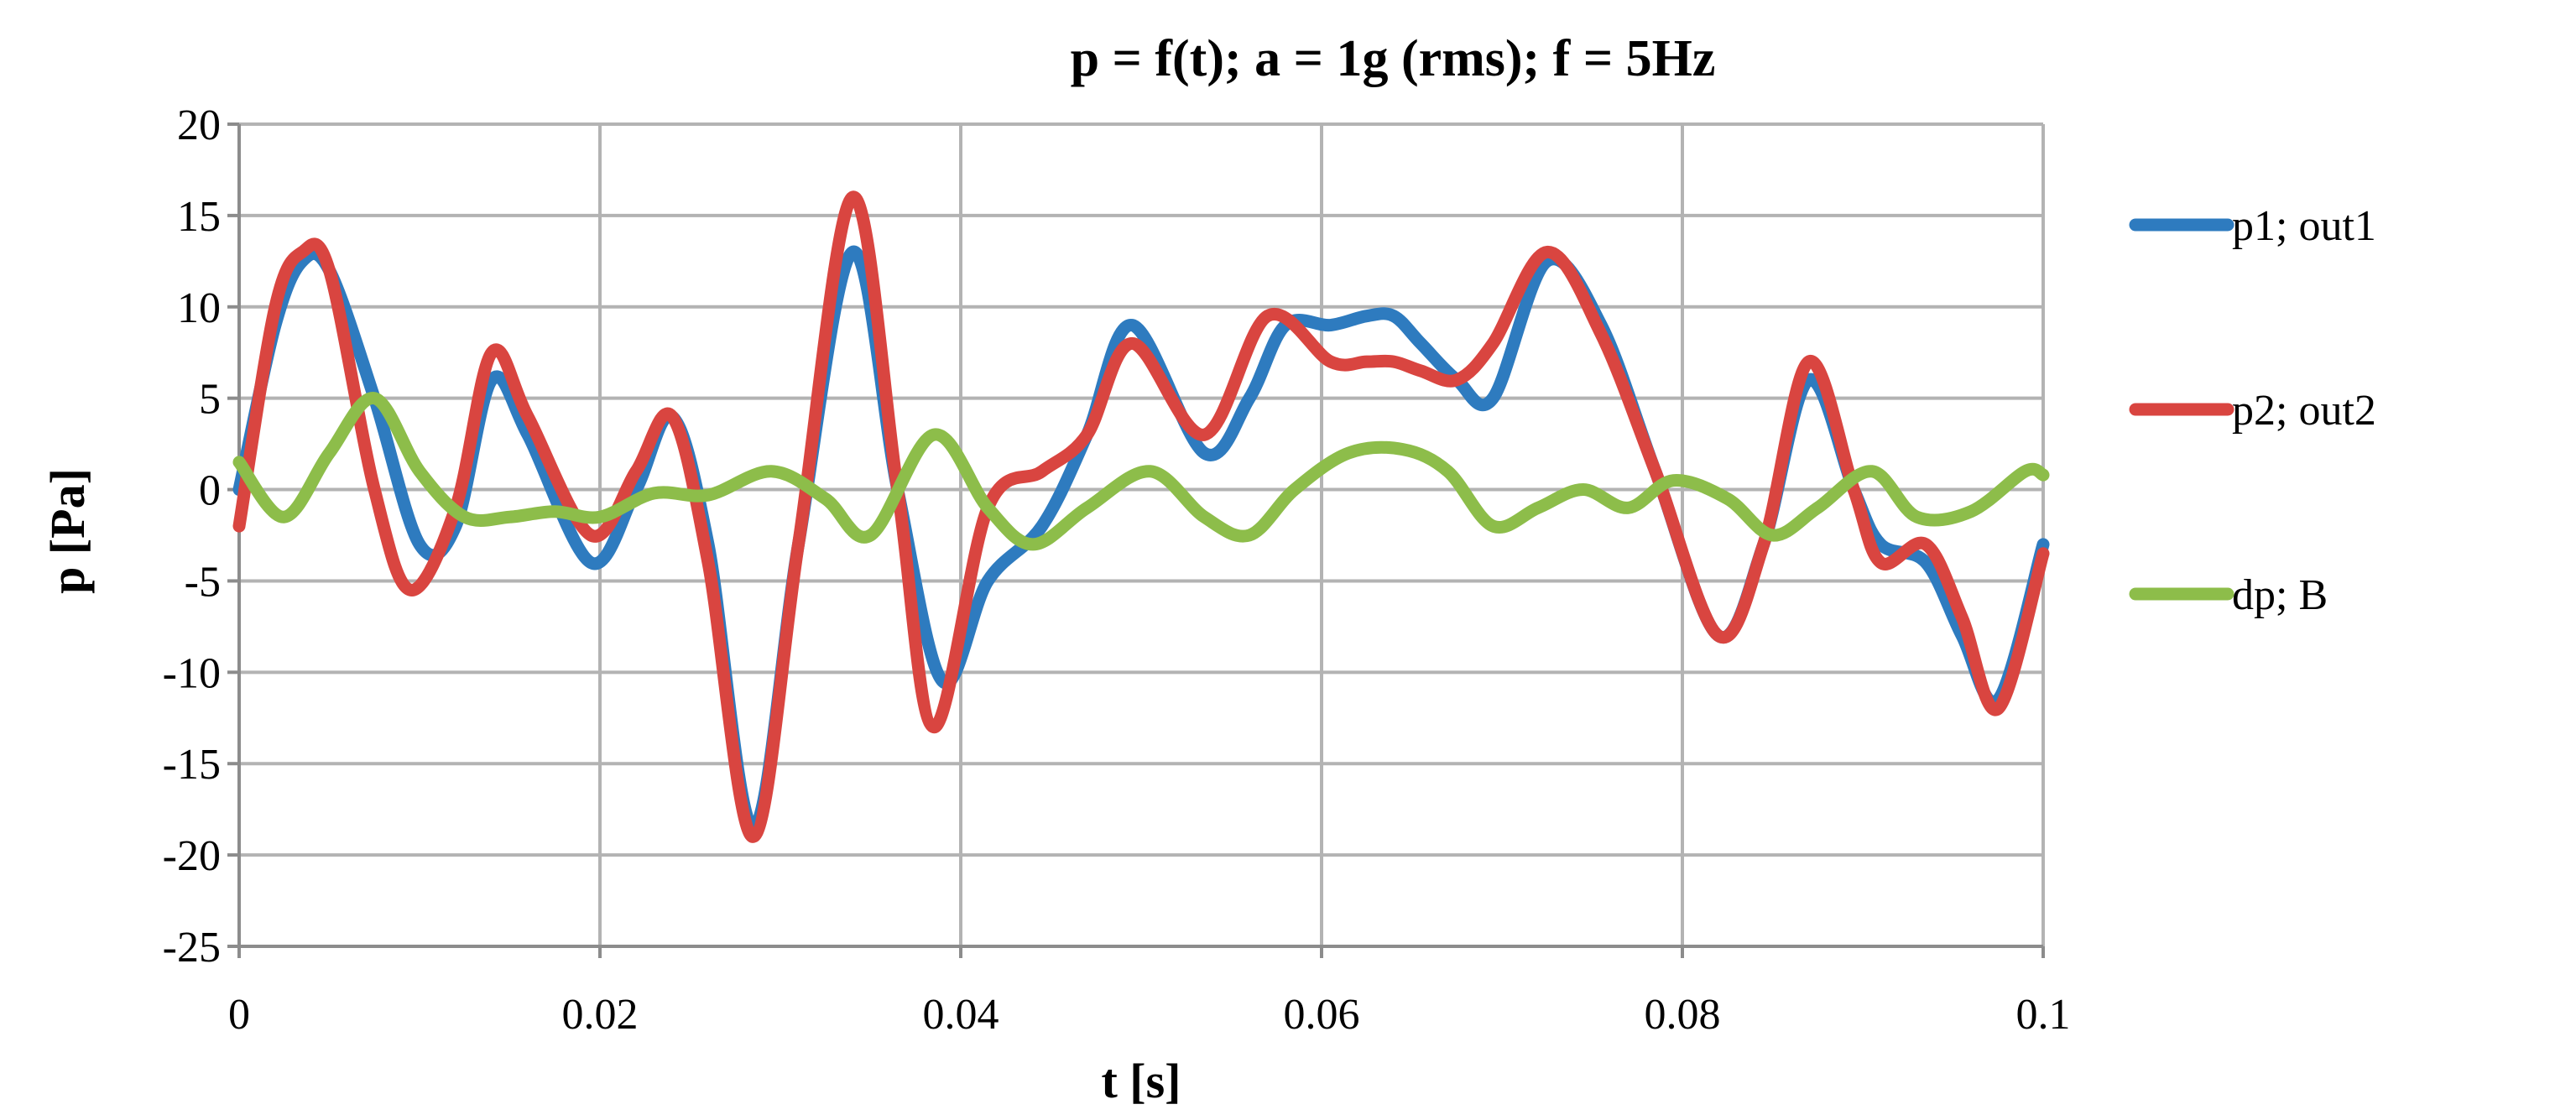 The height and width of the screenshot is (1120, 2576). Describe the element at coordinates (2304, 411) in the screenshot. I see `legend-item-p2-out2: p2; out2` at that location.